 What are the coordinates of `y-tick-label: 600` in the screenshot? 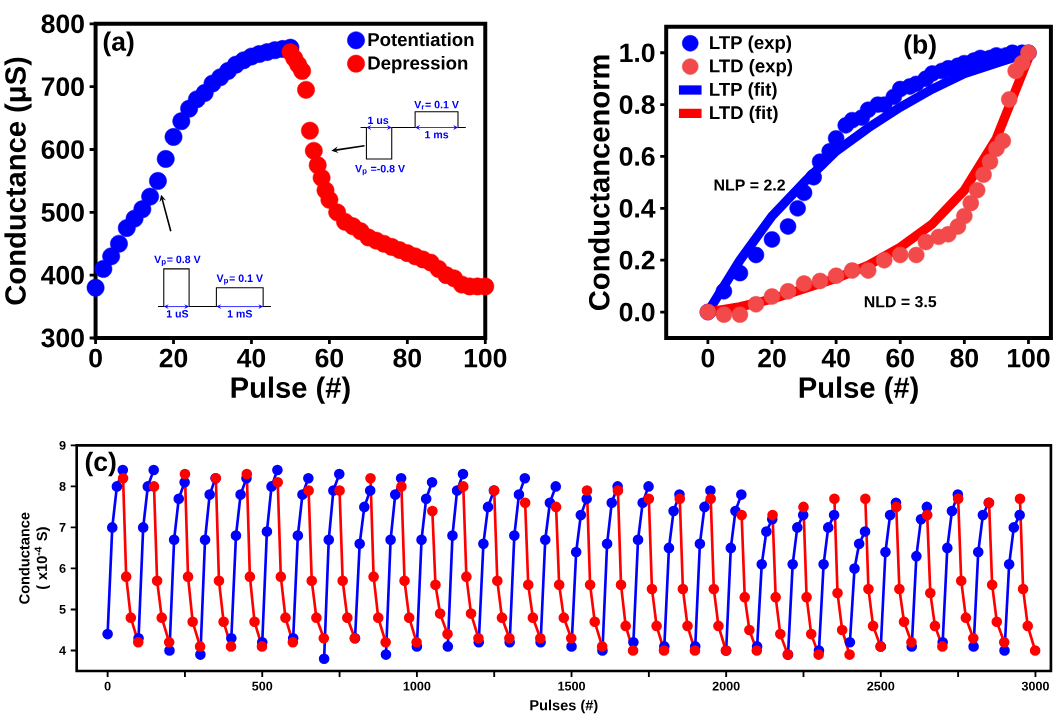 It's located at (62, 150).